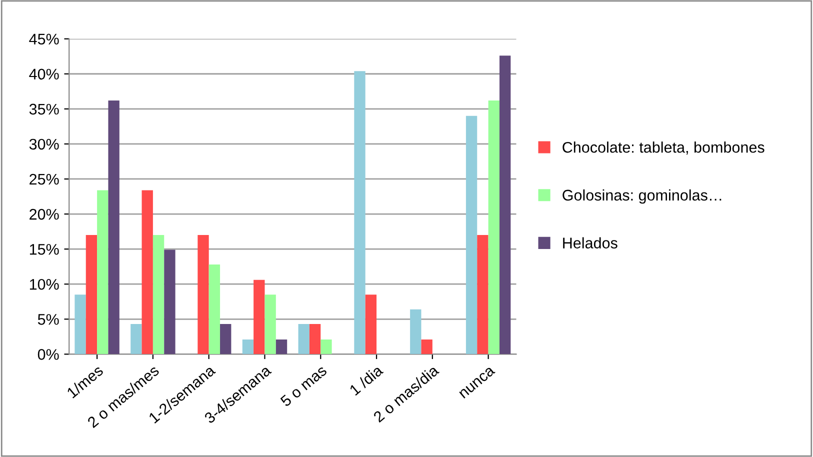 The width and height of the screenshot is (813, 457). What do you see at coordinates (44, 214) in the screenshot?
I see `y-tick-label: 20%` at bounding box center [44, 214].